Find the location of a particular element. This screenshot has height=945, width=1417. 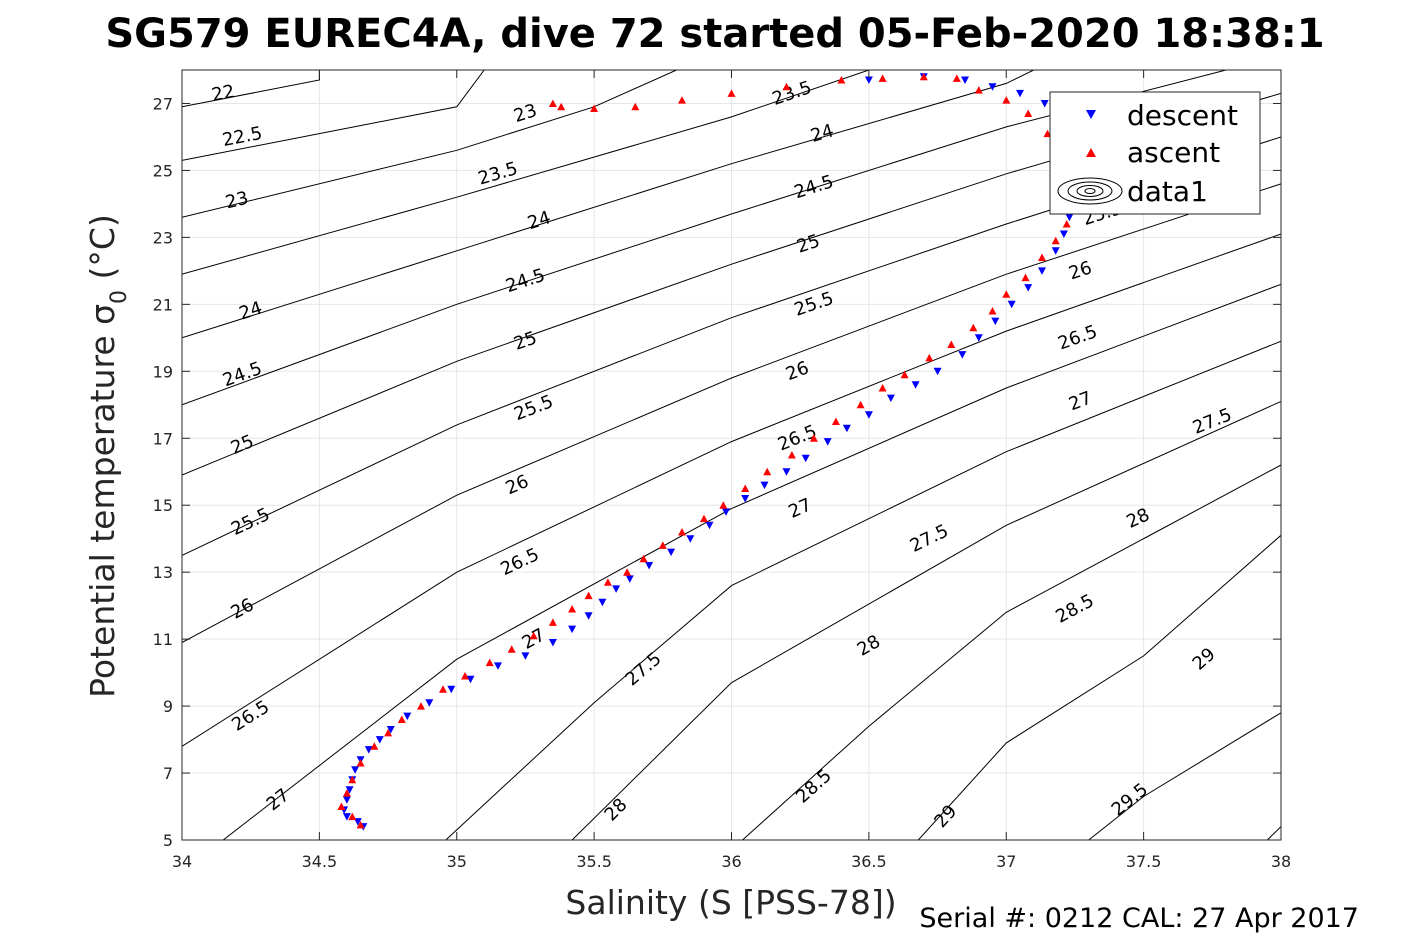

legend-contour-icon is located at coordinates (1090, 191).